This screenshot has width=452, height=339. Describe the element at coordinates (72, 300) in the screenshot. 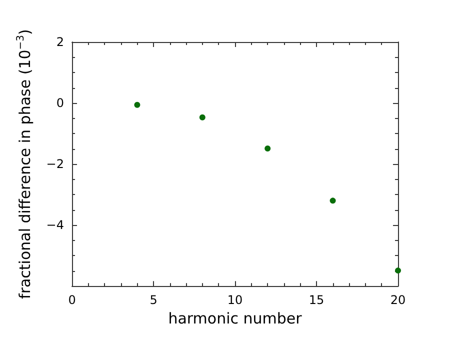

I see `x-tick-label: 0` at that location.